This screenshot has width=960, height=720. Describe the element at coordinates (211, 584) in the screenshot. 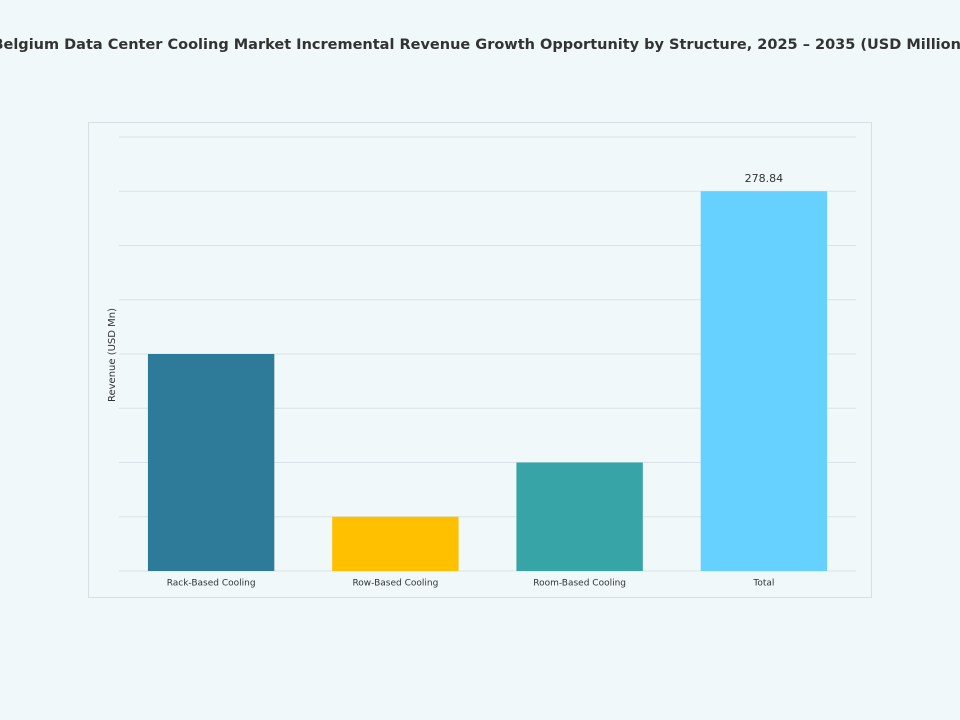

I see `x-tick-label: Rack-Based Cooling` at that location.